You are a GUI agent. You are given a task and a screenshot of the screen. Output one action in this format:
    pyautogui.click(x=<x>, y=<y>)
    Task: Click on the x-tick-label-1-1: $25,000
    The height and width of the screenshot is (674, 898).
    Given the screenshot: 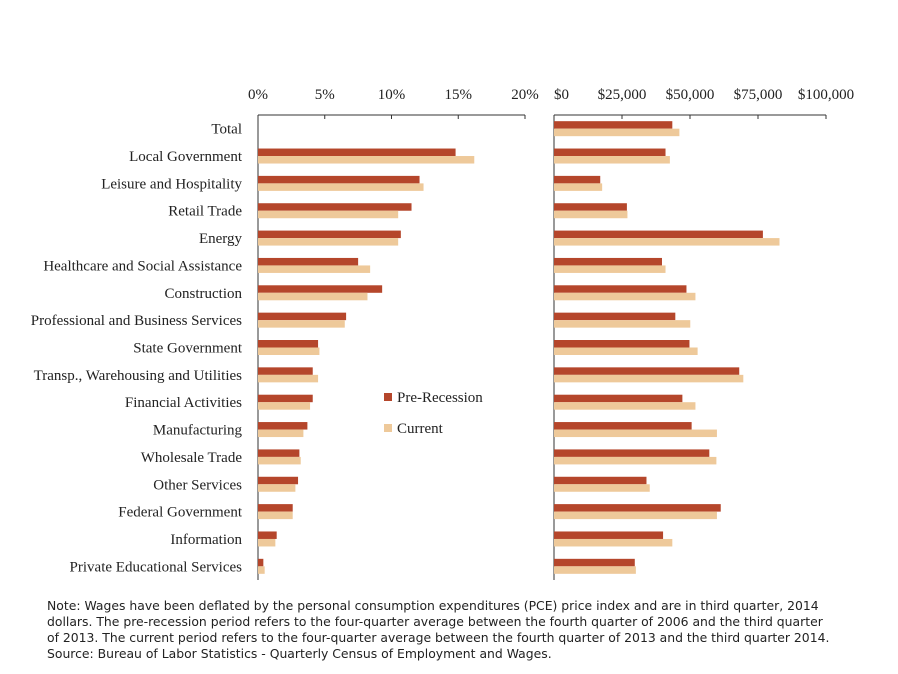 What is the action you would take?
    pyautogui.click(x=622, y=95)
    